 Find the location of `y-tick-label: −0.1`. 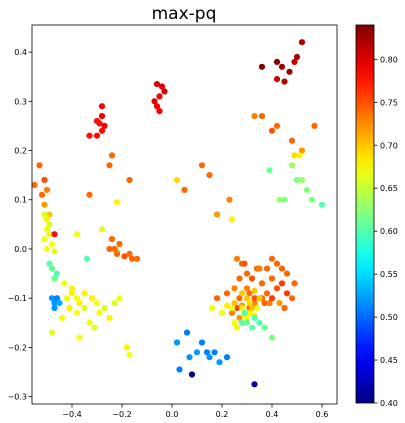

y-tick-label: −0.1 is located at coordinates (17, 298).